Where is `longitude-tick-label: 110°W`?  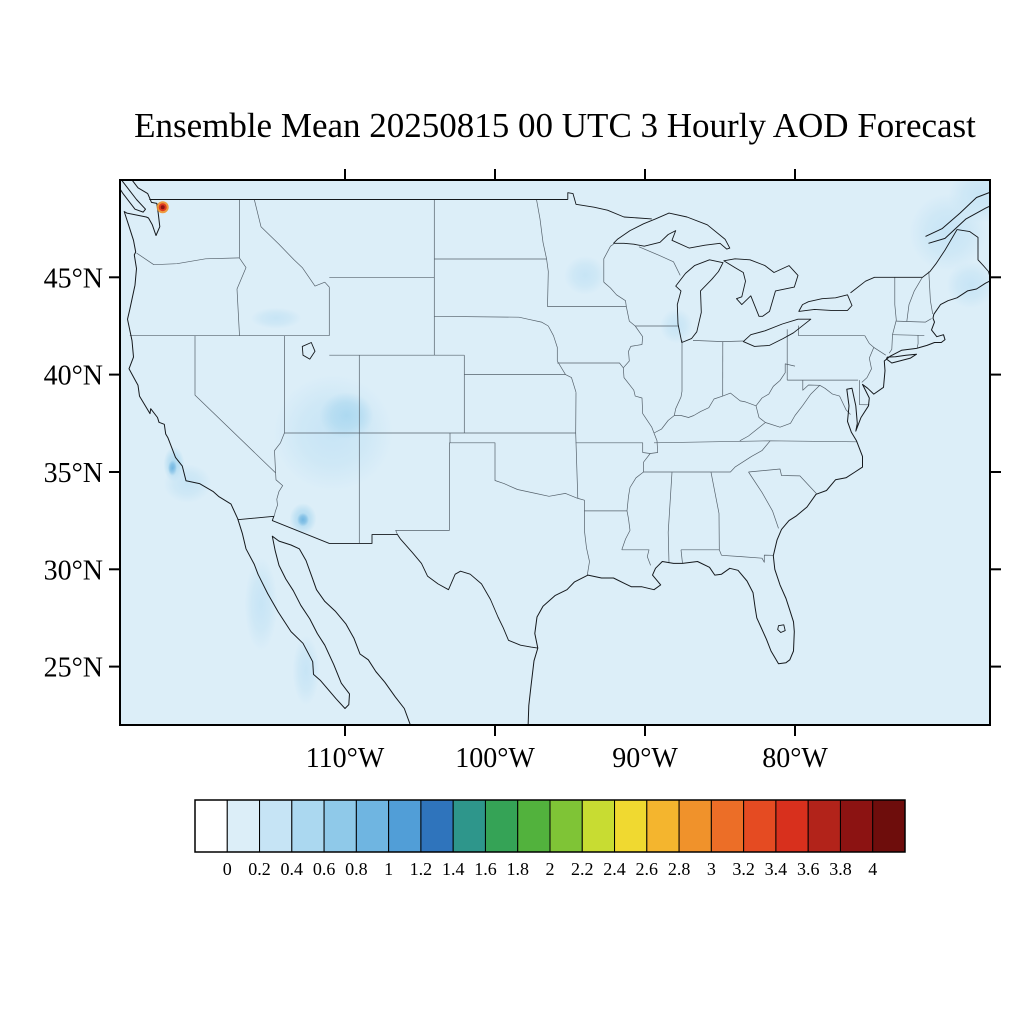 longitude-tick-label: 110°W is located at coordinates (345, 758).